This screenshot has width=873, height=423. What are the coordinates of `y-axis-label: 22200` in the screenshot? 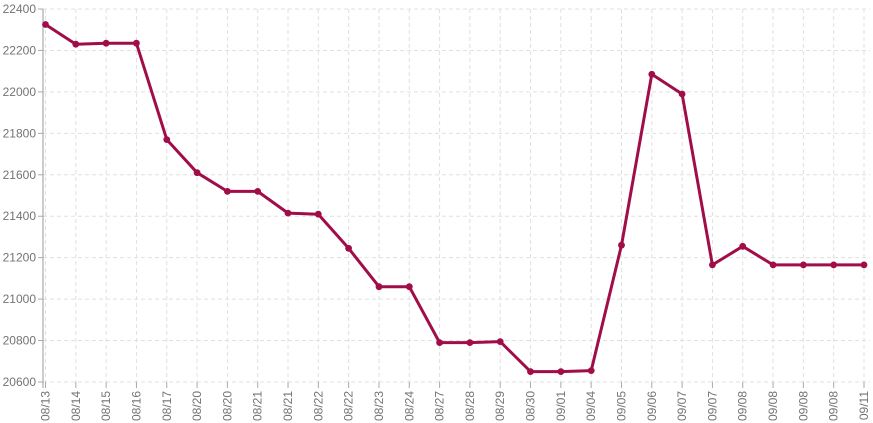 It's located at (20, 50).